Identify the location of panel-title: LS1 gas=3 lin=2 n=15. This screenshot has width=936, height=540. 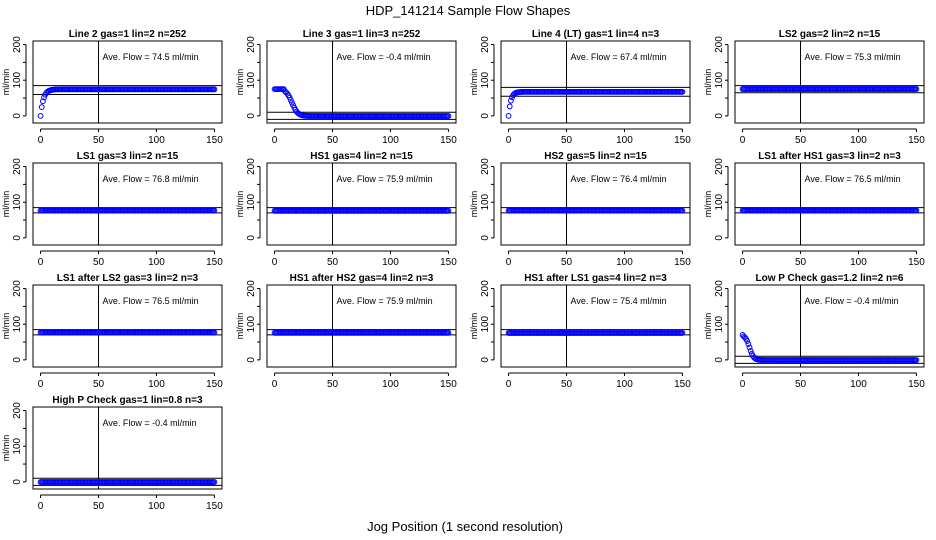
(128, 156).